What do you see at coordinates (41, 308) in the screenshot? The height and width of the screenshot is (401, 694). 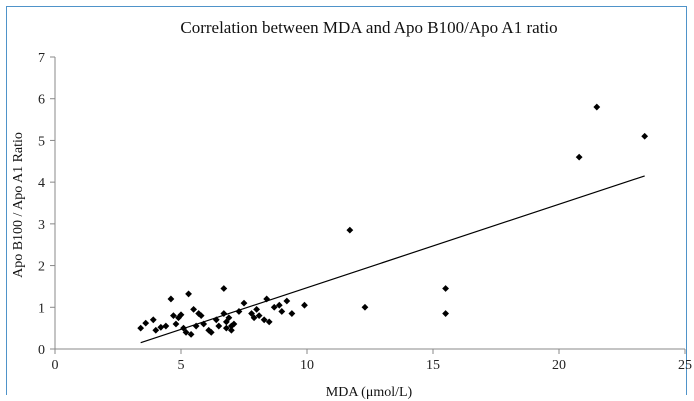 I see `y-tick-label: 1` at bounding box center [41, 308].